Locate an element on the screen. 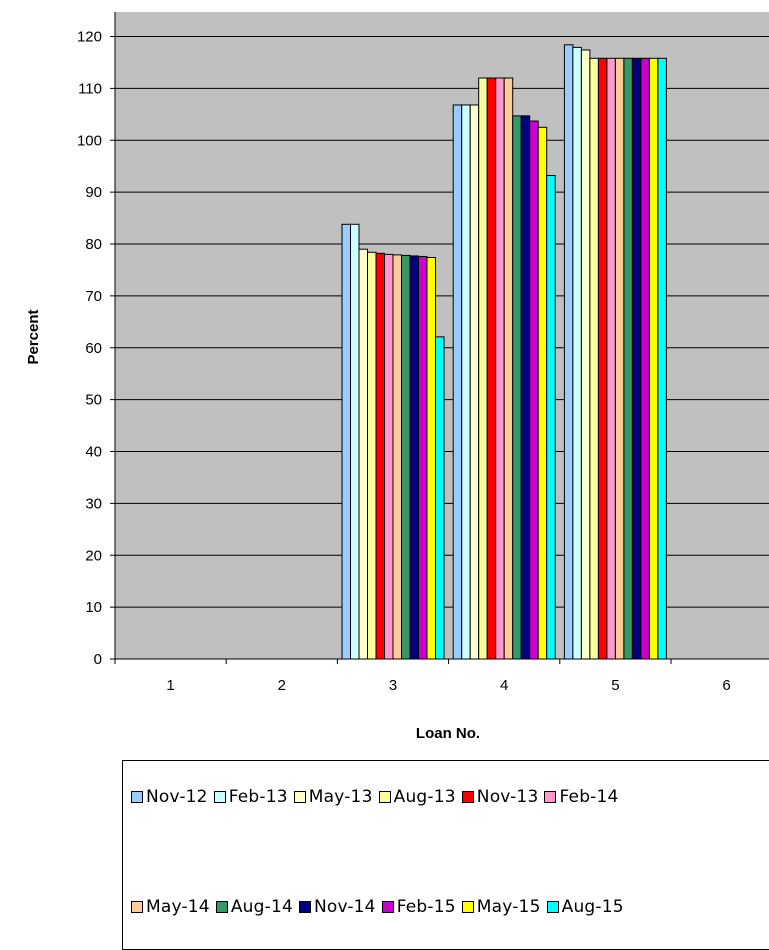  y-tick-label: 60 is located at coordinates (93, 348).